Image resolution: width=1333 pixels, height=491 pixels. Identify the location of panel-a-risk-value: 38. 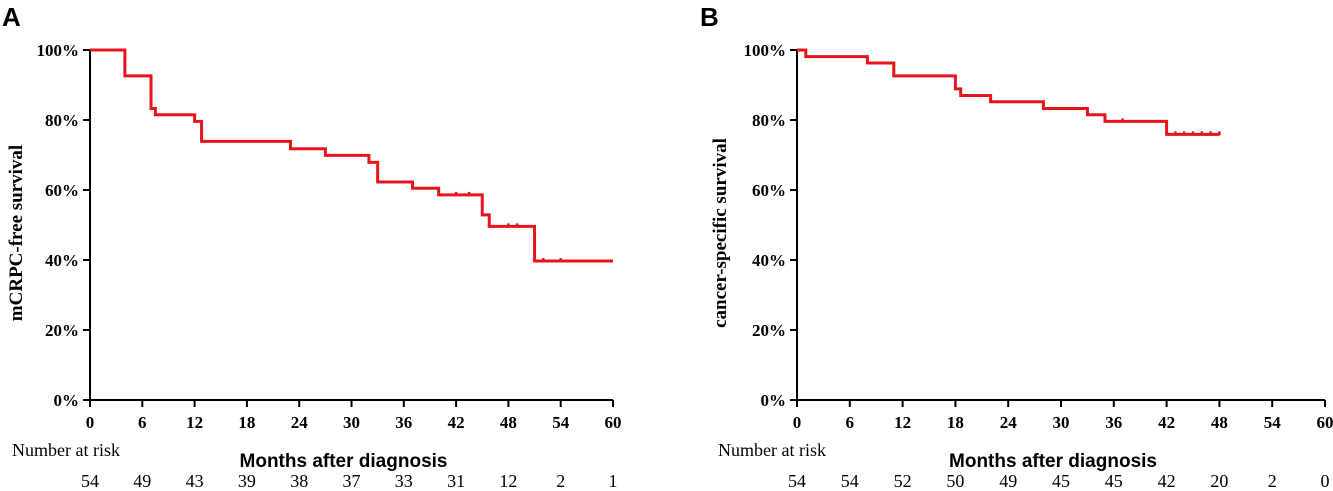
(299, 481).